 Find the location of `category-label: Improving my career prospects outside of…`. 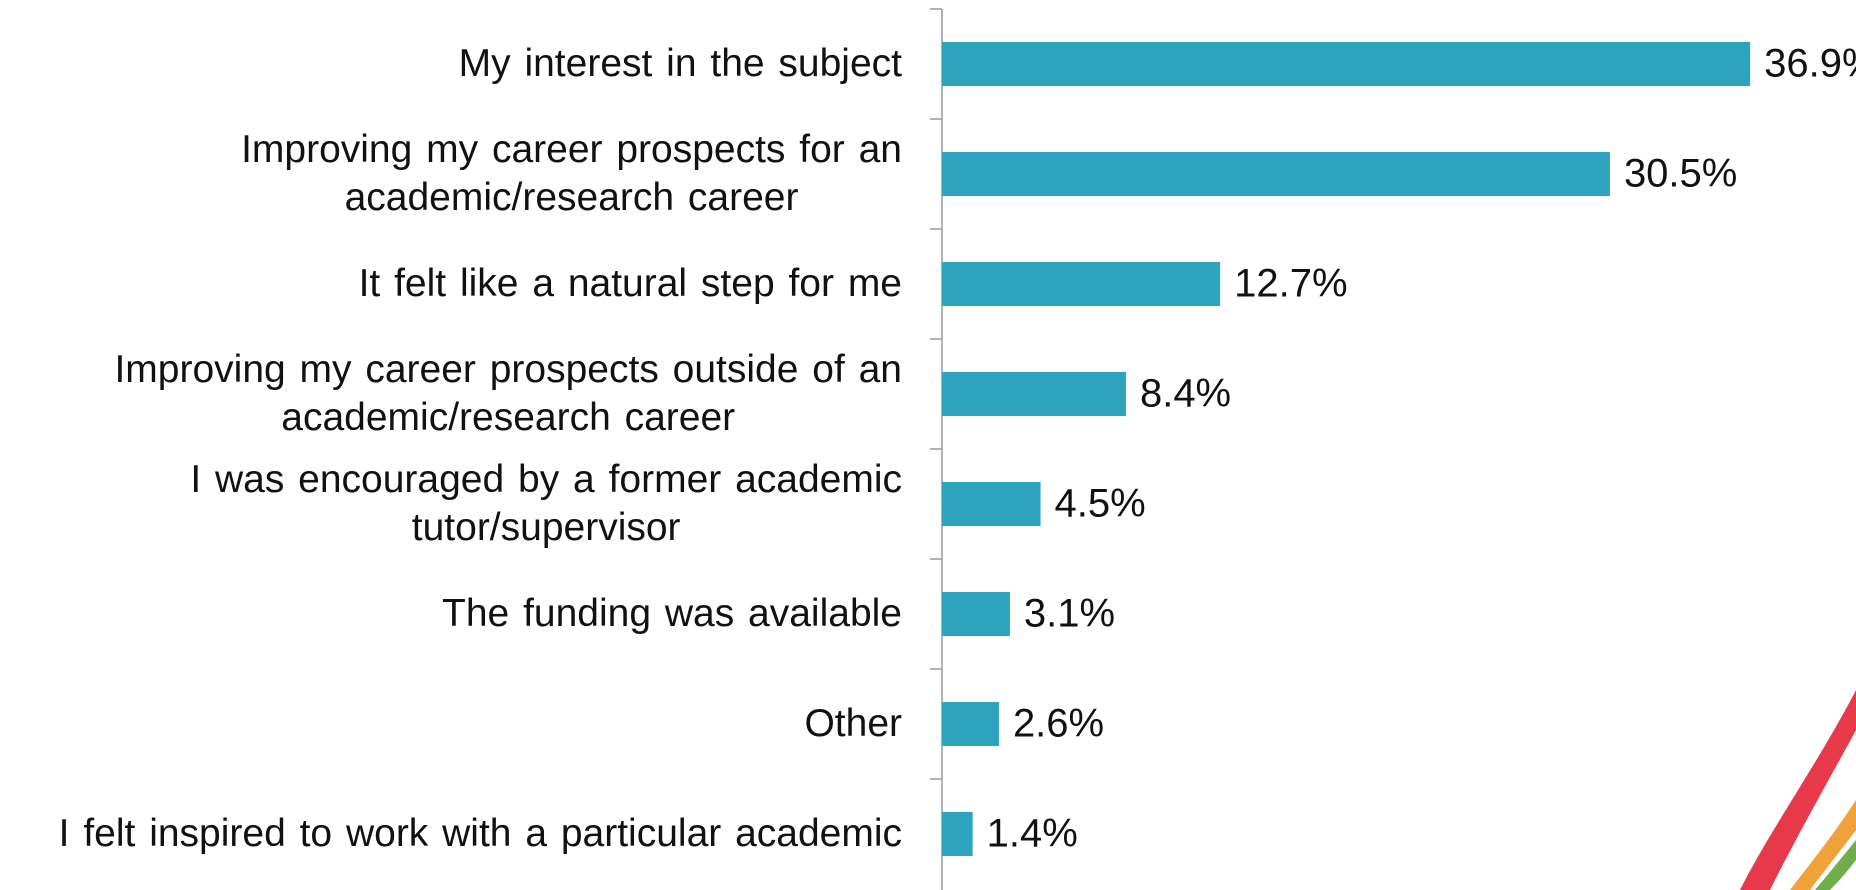

category-label: Improving my career prospects outside of… is located at coordinates (508, 394).